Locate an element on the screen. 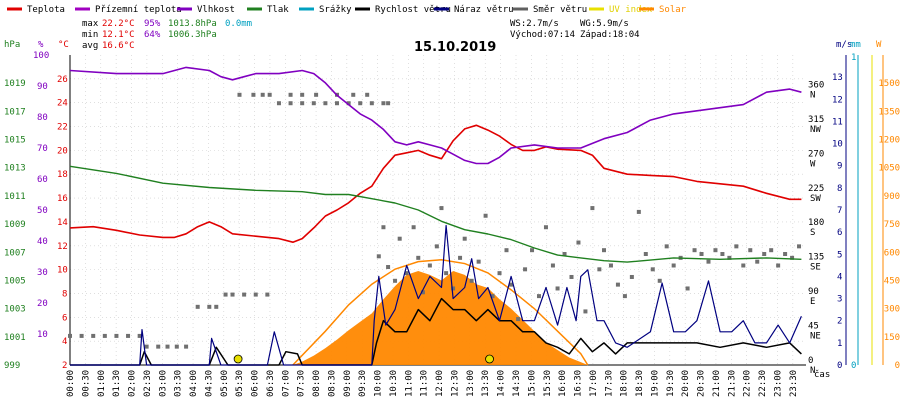  hpa-tick-label: 1015 is located at coordinates (15, 141).